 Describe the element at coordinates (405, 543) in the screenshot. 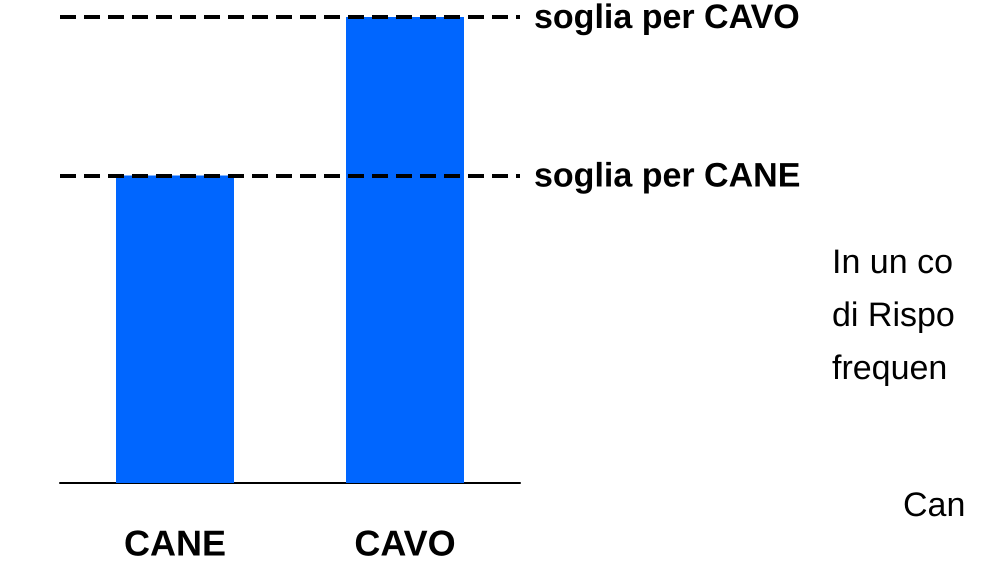

I see `x-tick-label: CAVO` at that location.